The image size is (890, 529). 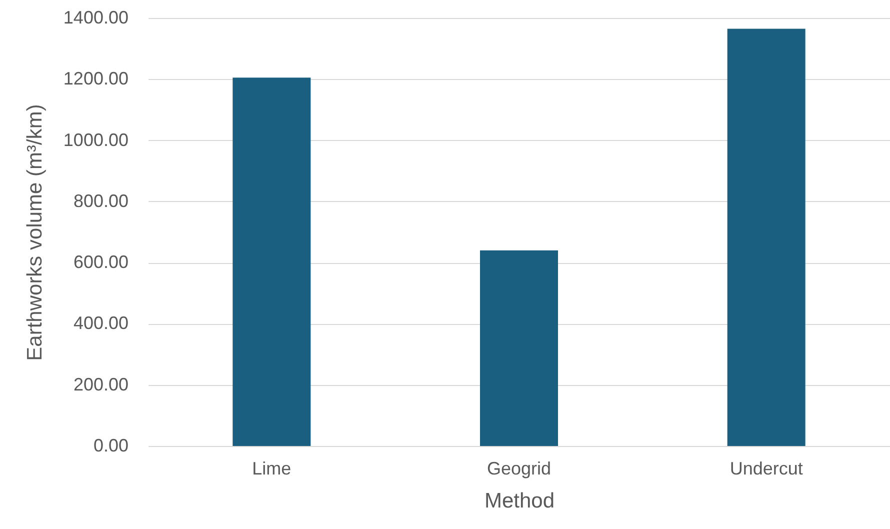 I want to click on y-tick-label: 1200.00, so click(x=95, y=78).